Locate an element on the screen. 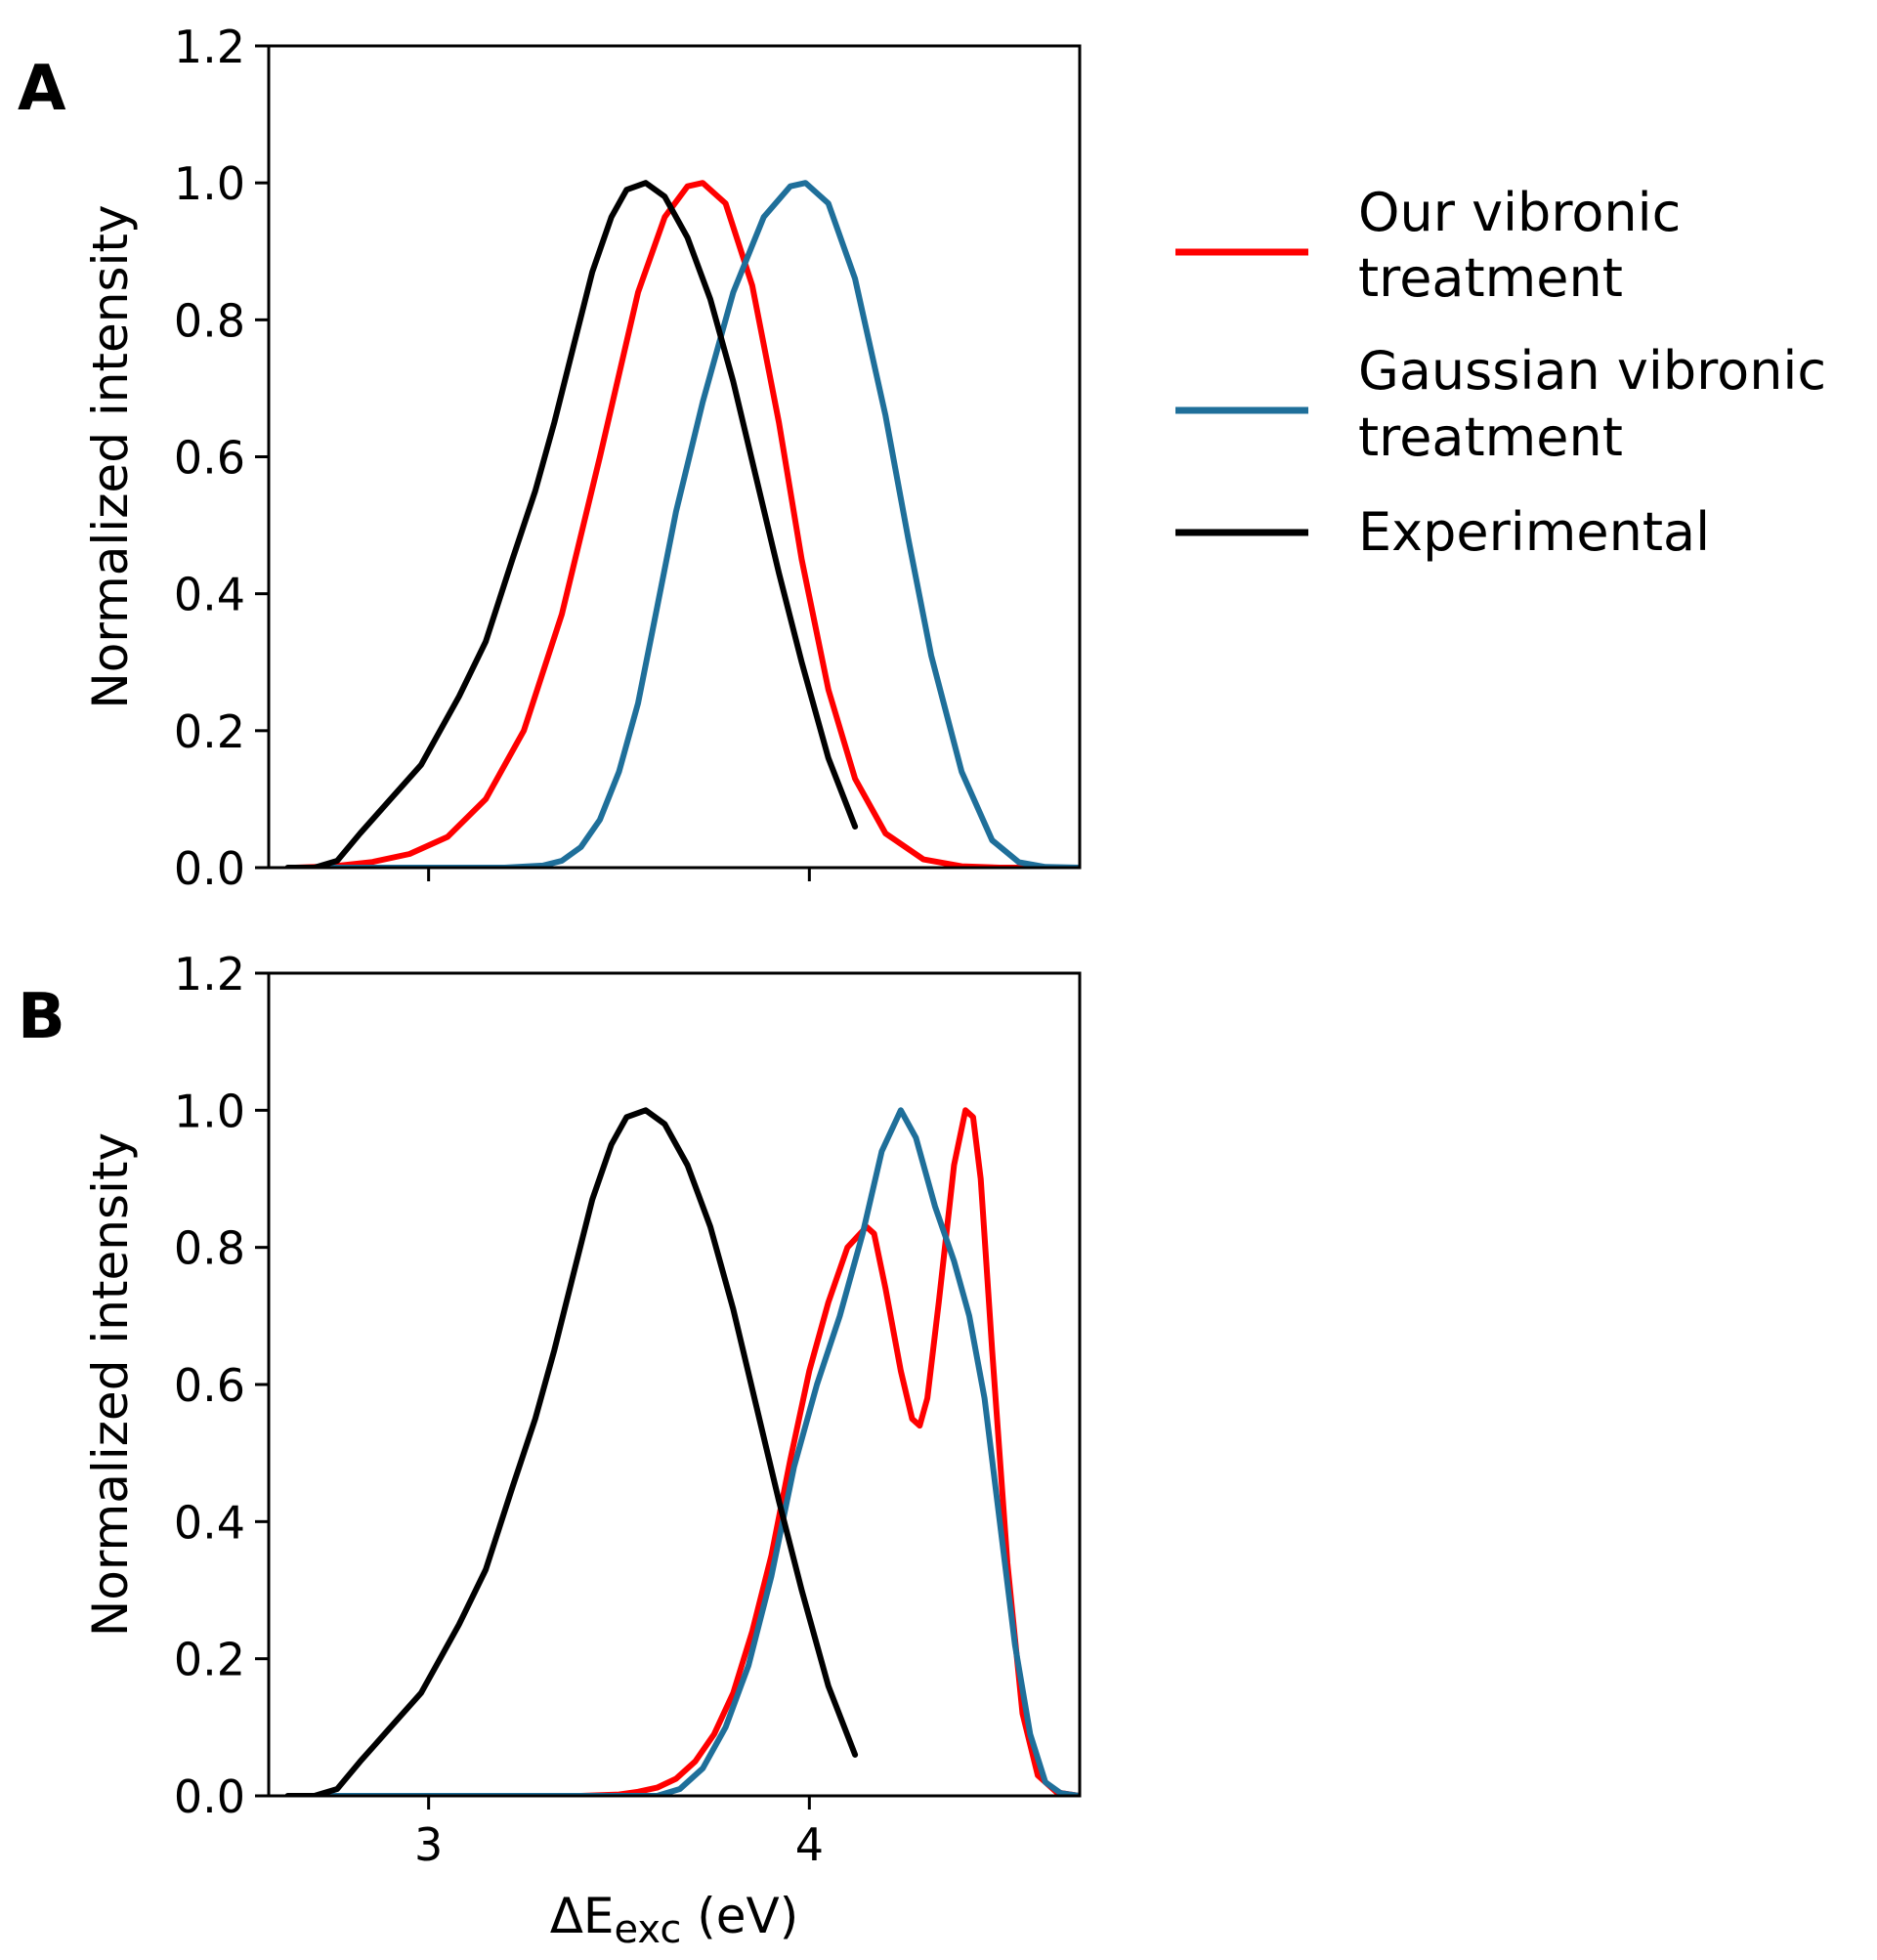  legend-label: Gaussian vibronic is located at coordinates (1592, 371).